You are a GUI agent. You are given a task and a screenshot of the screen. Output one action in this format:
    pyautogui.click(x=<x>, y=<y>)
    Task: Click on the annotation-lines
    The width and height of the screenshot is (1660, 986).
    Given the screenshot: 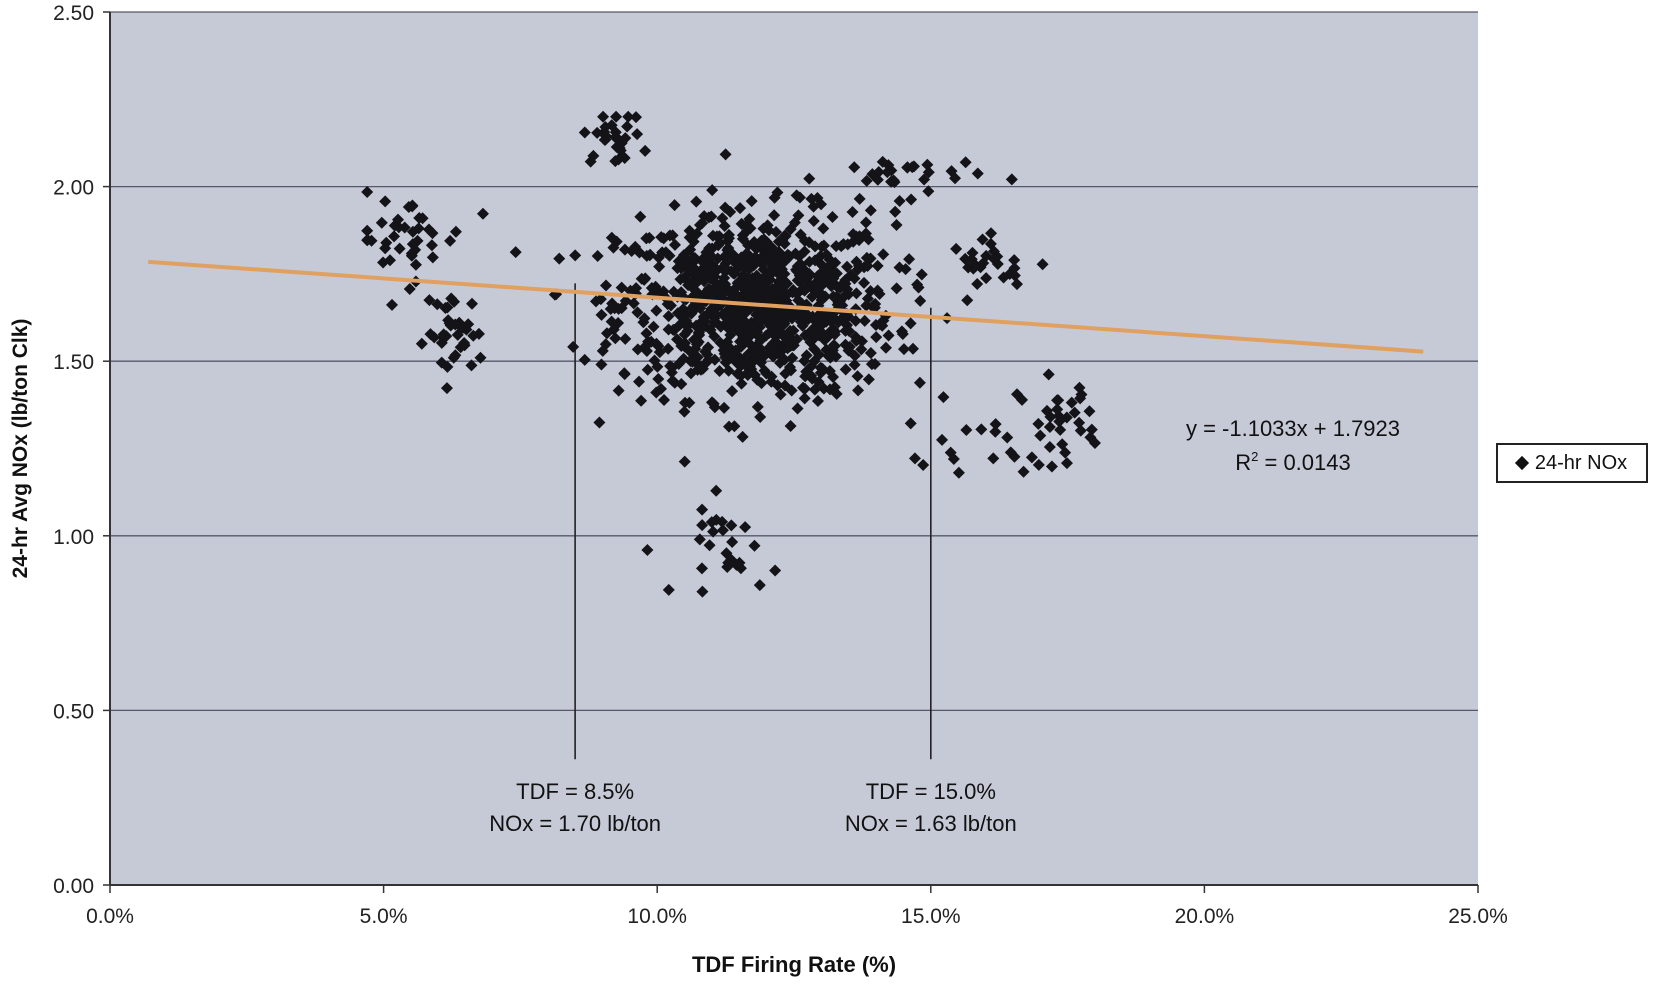 What is the action you would take?
    pyautogui.click(x=753, y=521)
    